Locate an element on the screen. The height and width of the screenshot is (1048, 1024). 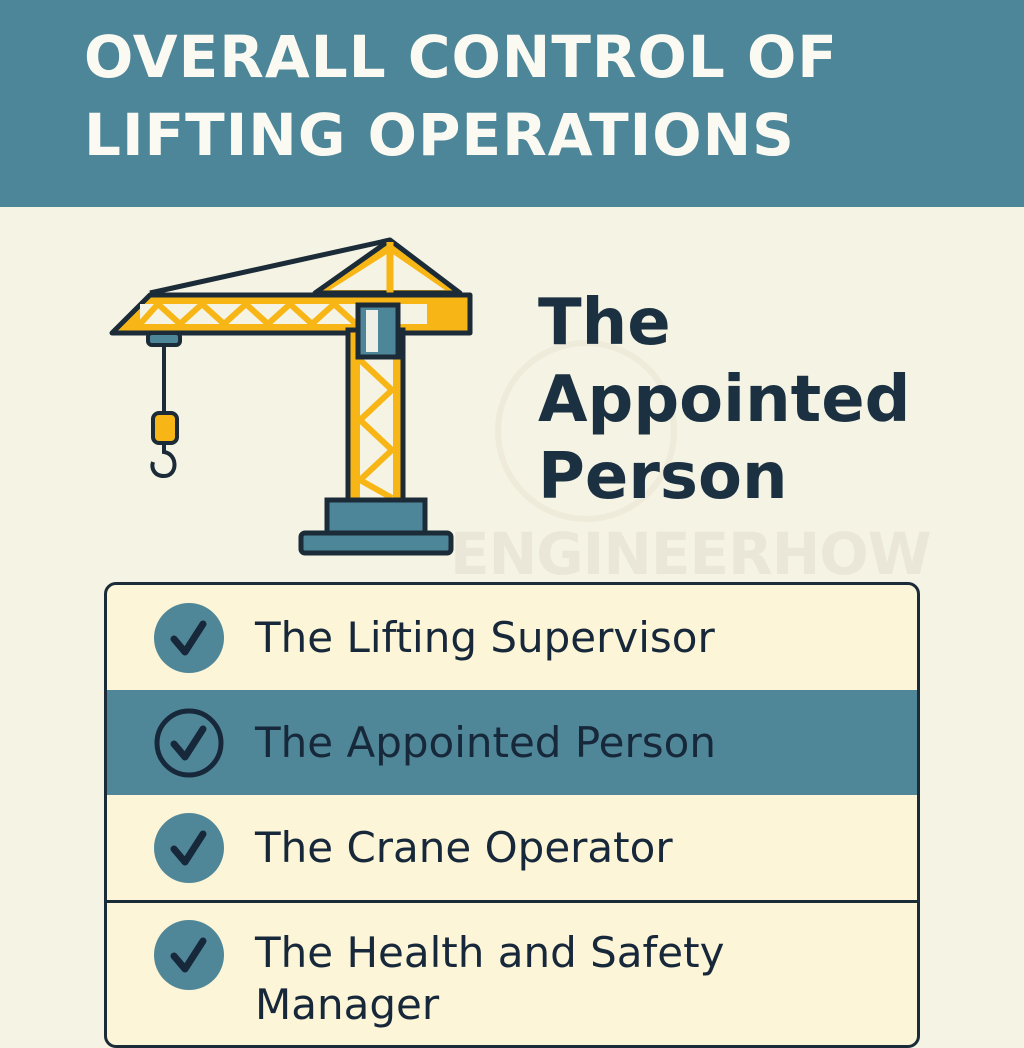
tower-crane-icon is located at coordinates (291, 396).